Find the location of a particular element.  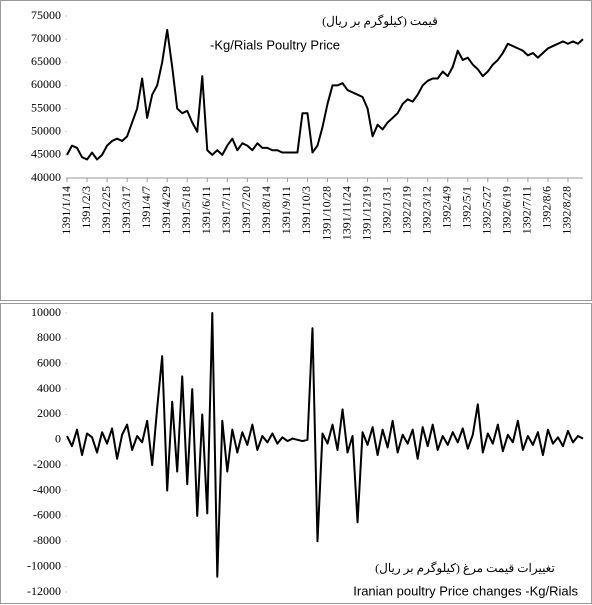

x-tick-label: 1391/1/14 is located at coordinates (66, 210).